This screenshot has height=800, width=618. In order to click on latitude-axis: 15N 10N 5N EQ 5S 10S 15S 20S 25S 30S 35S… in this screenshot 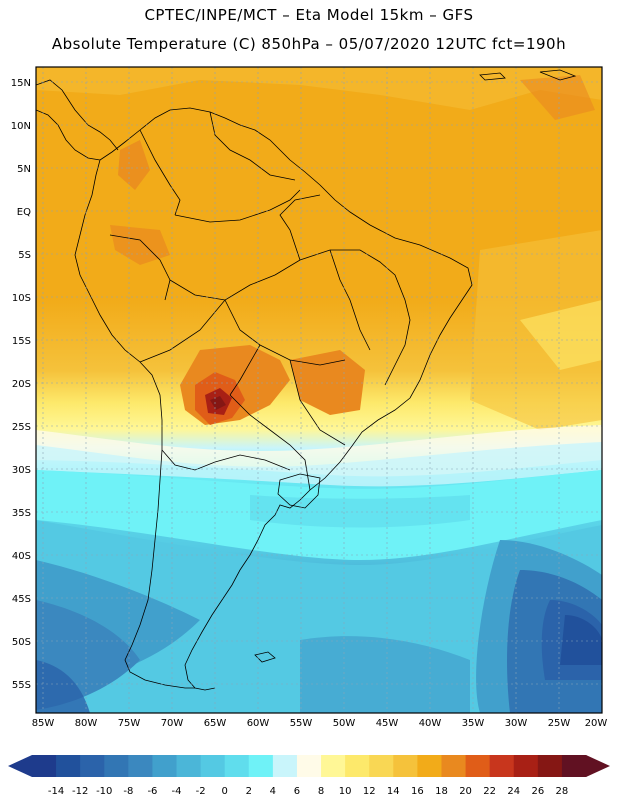, I will do `click(21, 384)`.